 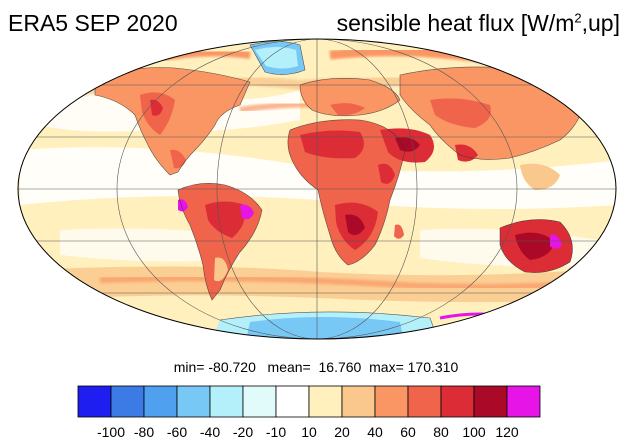 I want to click on brazil-extreme, so click(x=247, y=212).